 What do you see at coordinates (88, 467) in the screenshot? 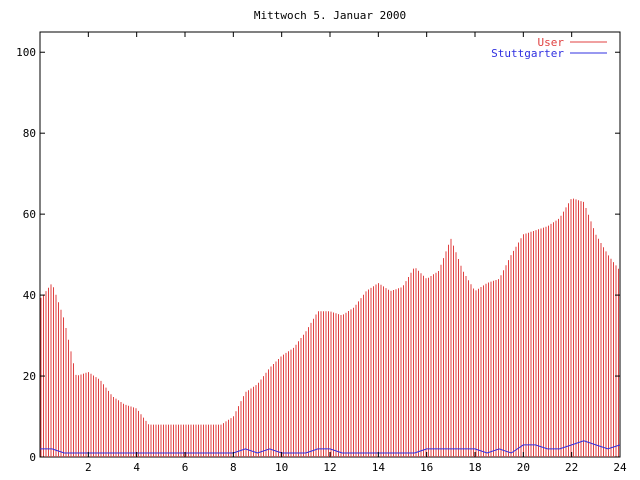
I see `x-tick-label: 2` at bounding box center [88, 467].